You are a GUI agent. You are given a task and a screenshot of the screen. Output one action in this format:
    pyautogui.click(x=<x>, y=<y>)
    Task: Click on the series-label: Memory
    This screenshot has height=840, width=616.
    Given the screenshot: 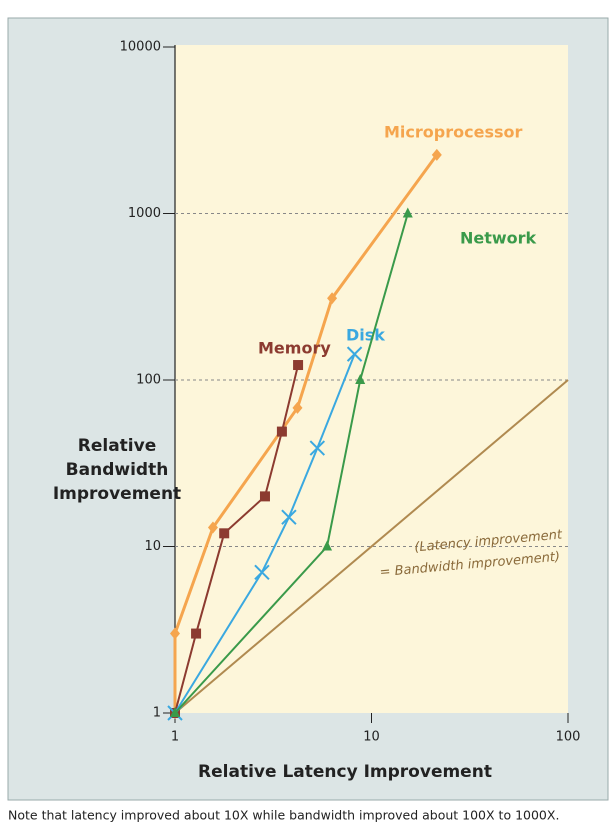 What is the action you would take?
    pyautogui.click(x=294, y=348)
    